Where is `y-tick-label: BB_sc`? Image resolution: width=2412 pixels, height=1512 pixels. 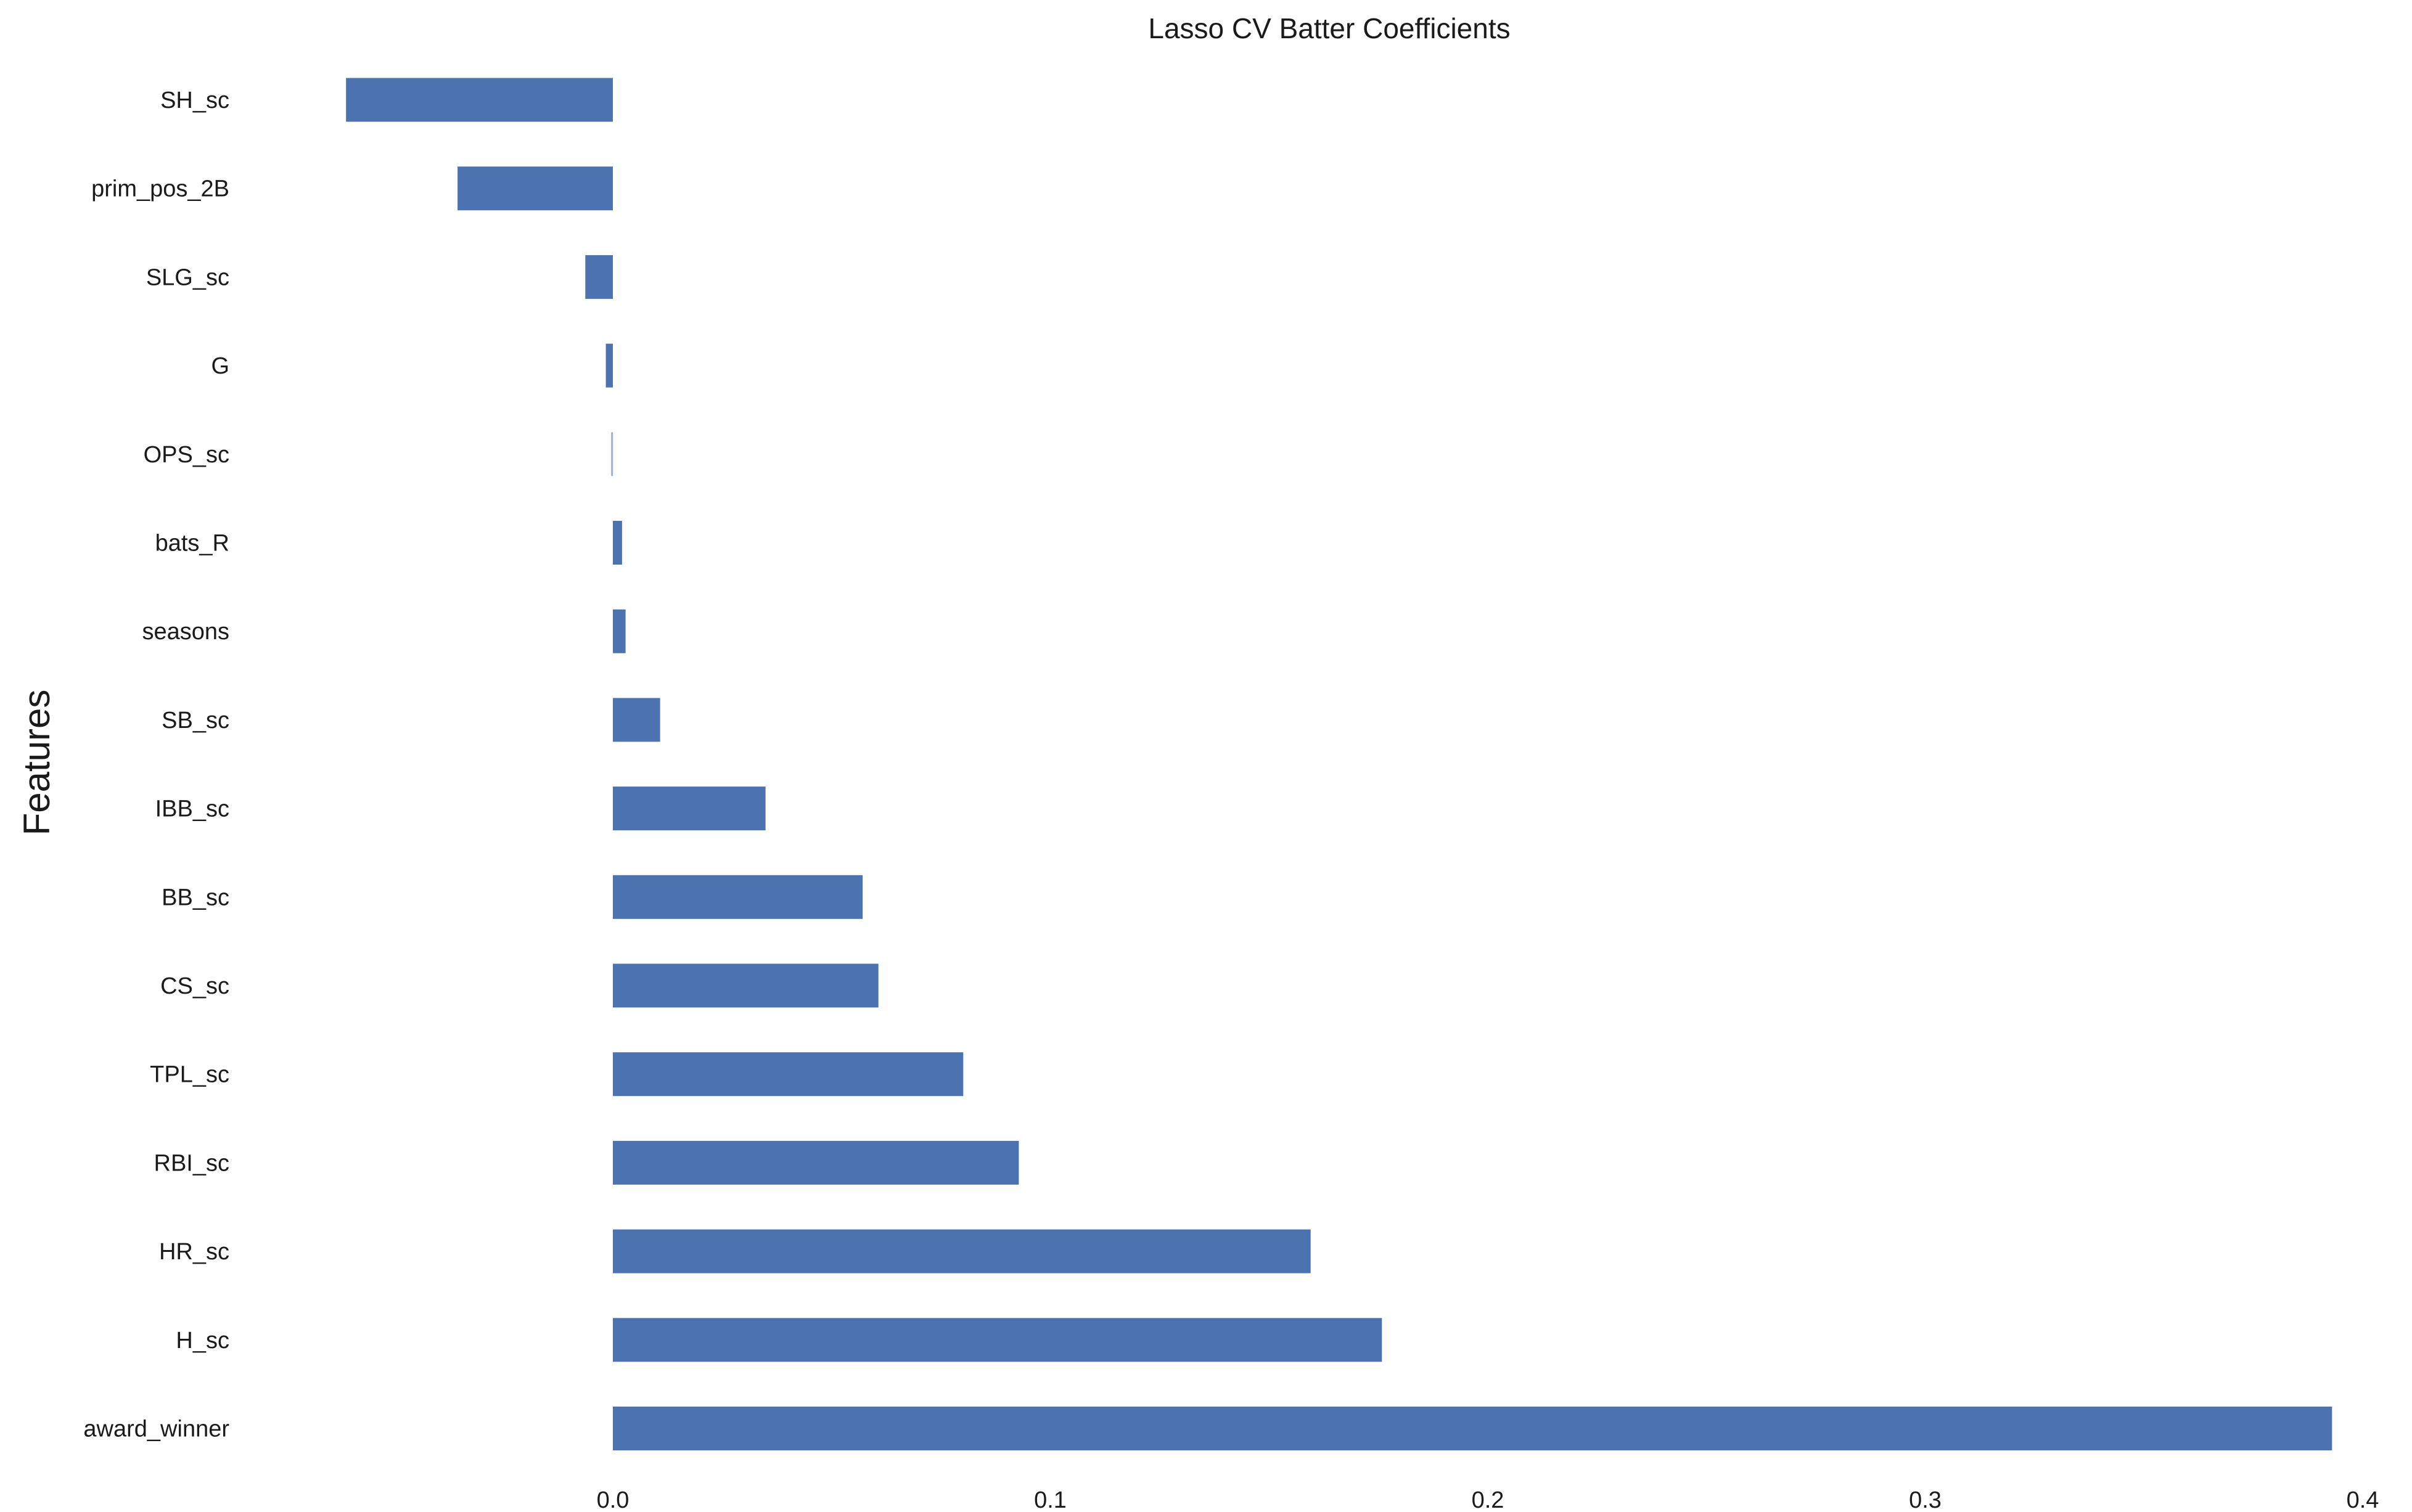
y-tick-label: BB_sc is located at coordinates (195, 897).